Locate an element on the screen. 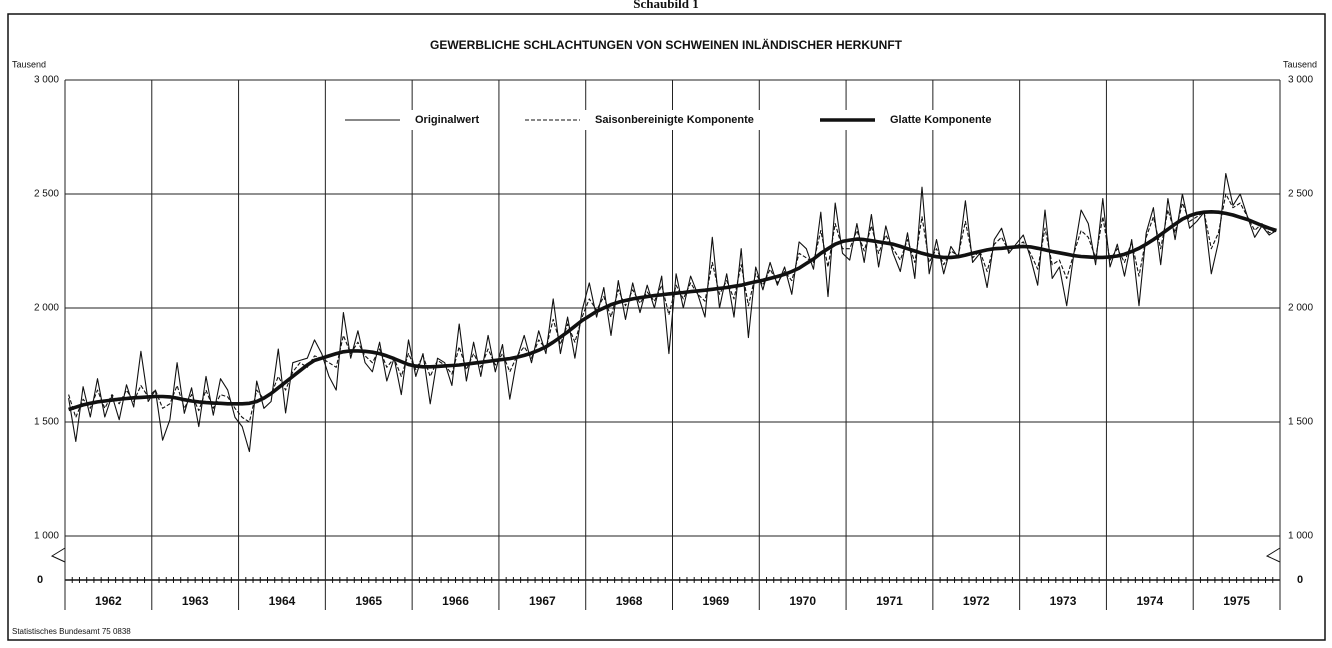 Image resolution: width=1332 pixels, height=648 pixels. x-tick-label: 1973 is located at coordinates (1063, 601).